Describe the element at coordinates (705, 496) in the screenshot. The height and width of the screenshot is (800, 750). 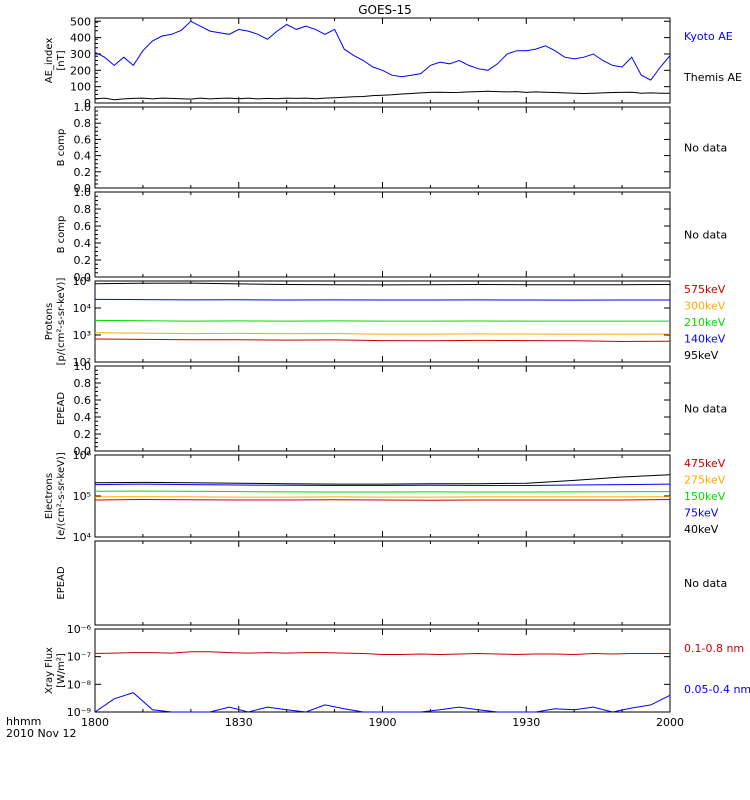
I see `legend-entry: 150keV` at that location.